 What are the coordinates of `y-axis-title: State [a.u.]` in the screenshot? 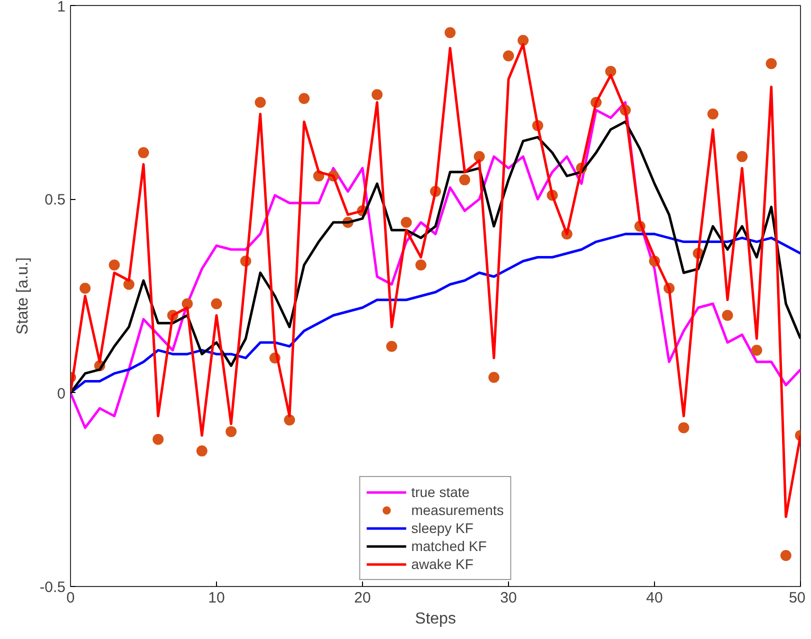 It's located at (23, 296).